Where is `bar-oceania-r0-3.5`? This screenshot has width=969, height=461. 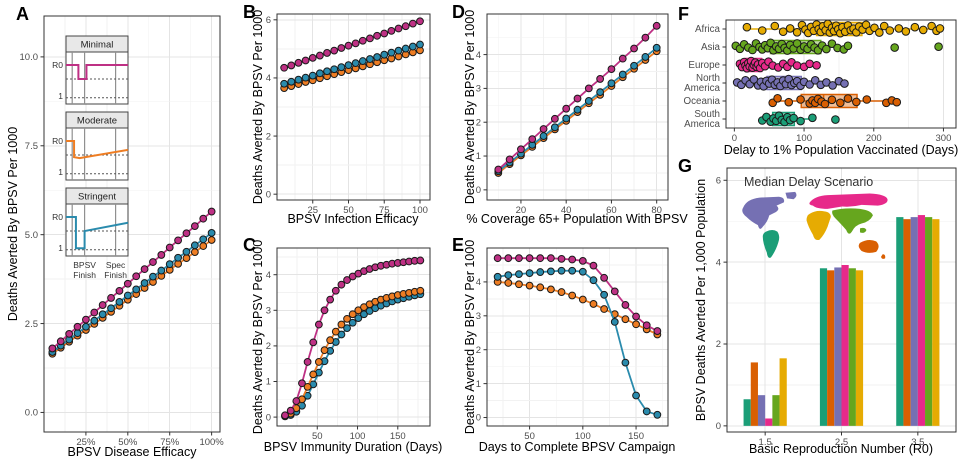 bar-oceania-r0-3.5 is located at coordinates (907, 322).